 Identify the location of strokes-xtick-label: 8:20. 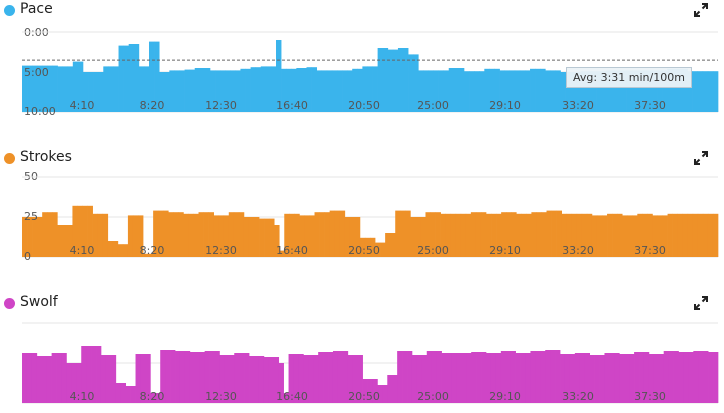
(152, 250).